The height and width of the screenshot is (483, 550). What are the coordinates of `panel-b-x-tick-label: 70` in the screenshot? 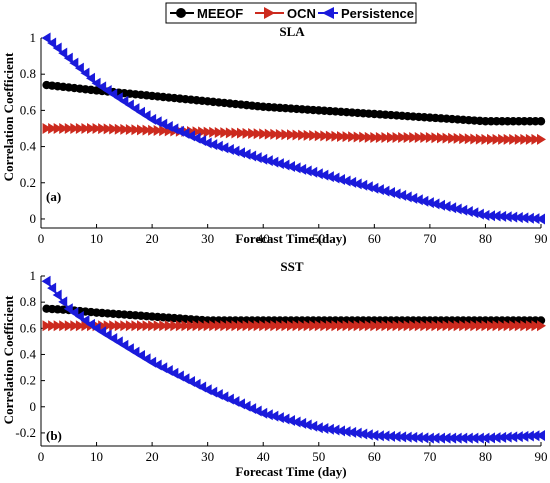 It's located at (429, 456).